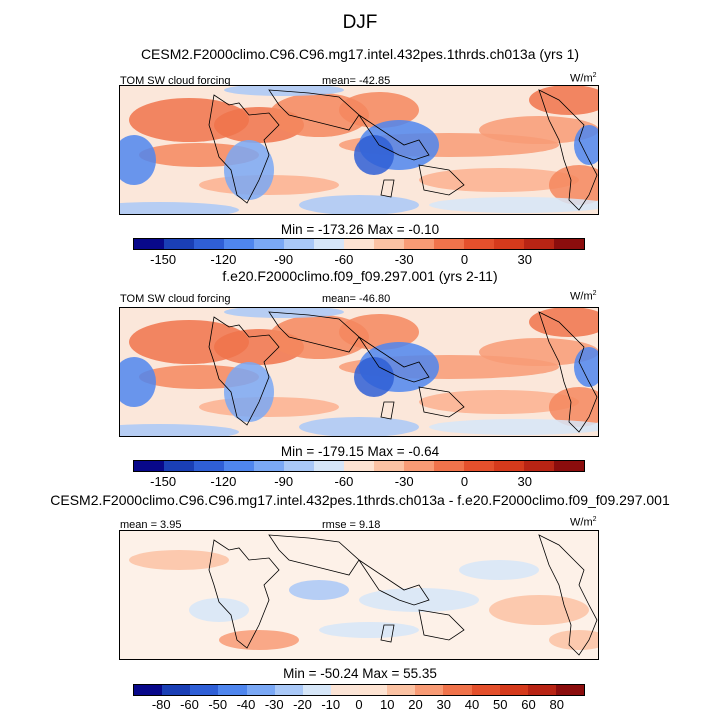  Describe the element at coordinates (331, 704) in the screenshot. I see `colorbar-tick-label: -10` at that location.